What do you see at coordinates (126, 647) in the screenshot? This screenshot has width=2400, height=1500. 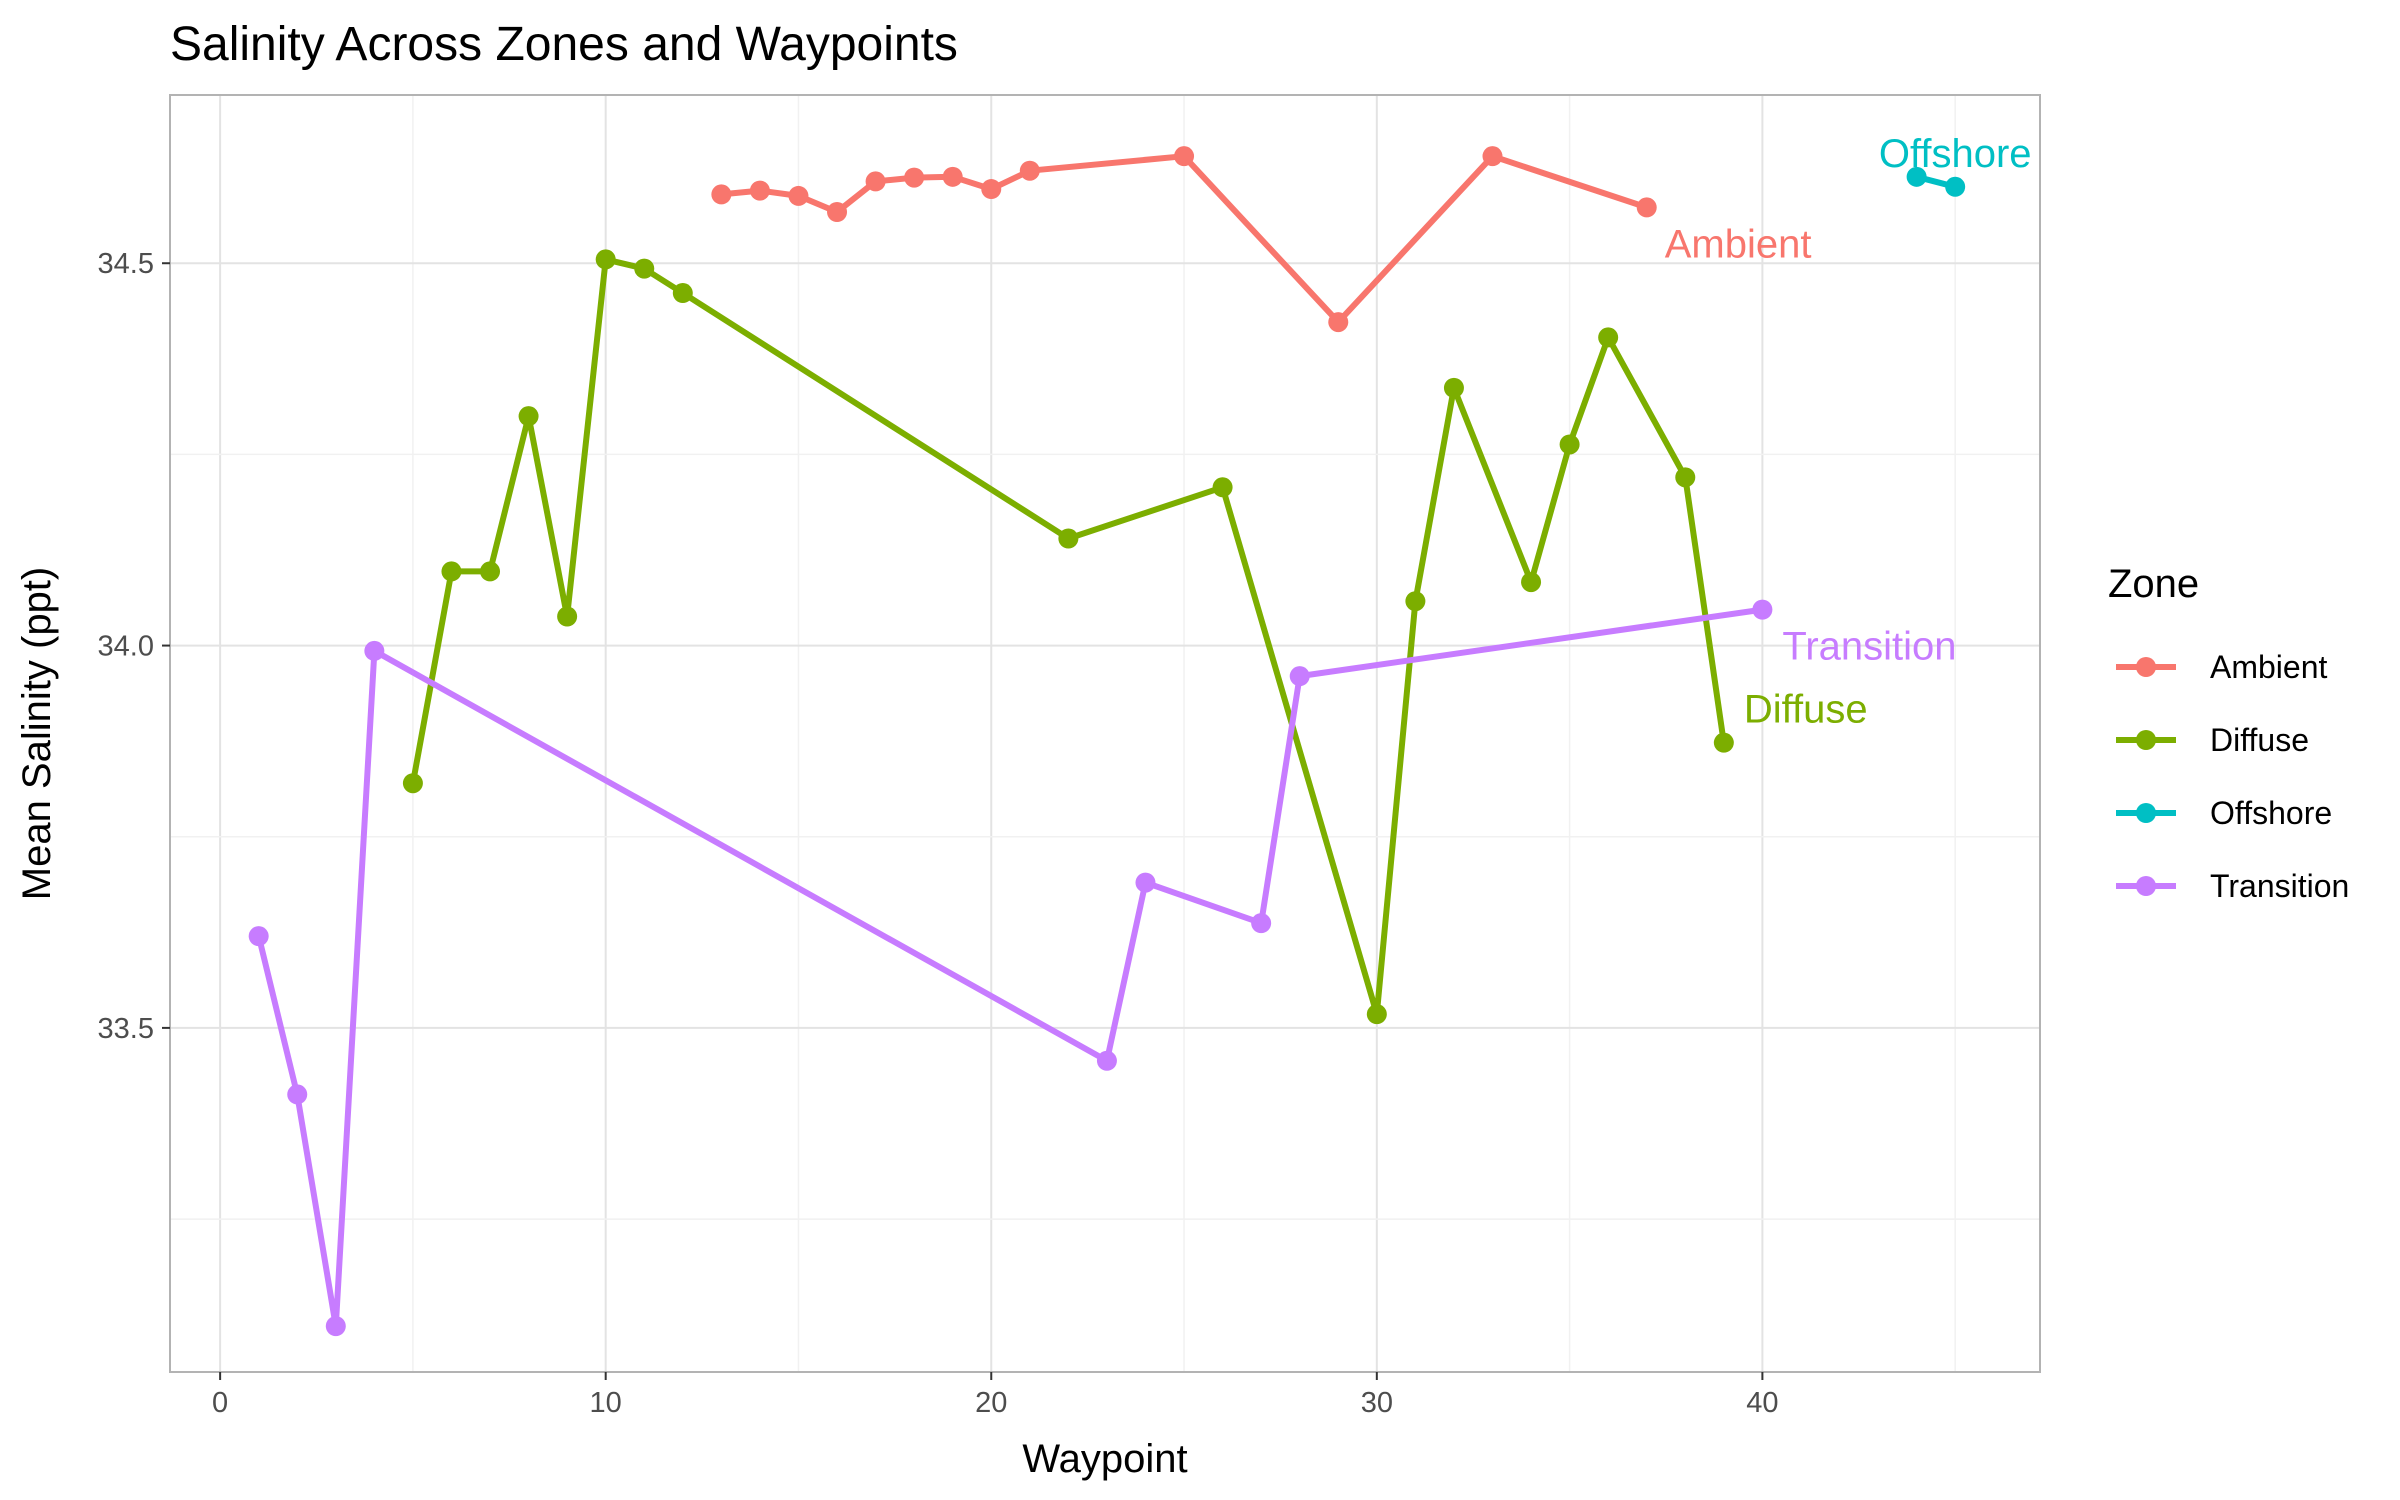 I see `y-tick-label: 34.0` at bounding box center [126, 647].